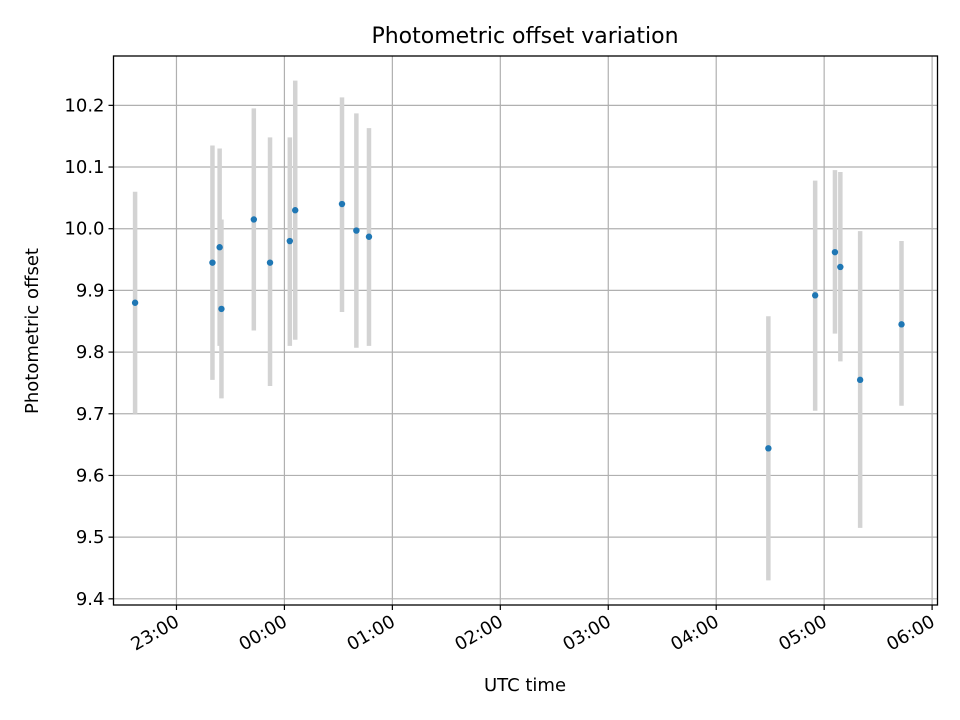  What do you see at coordinates (524, 36) in the screenshot?
I see `chart-title: Photometric offset variation` at bounding box center [524, 36].